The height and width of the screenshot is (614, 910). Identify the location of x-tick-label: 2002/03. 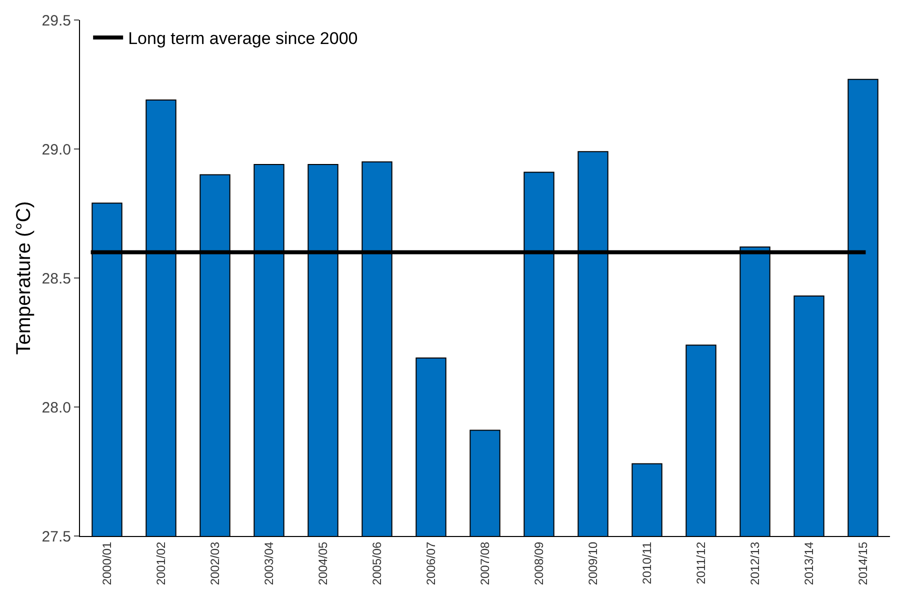
(215, 563).